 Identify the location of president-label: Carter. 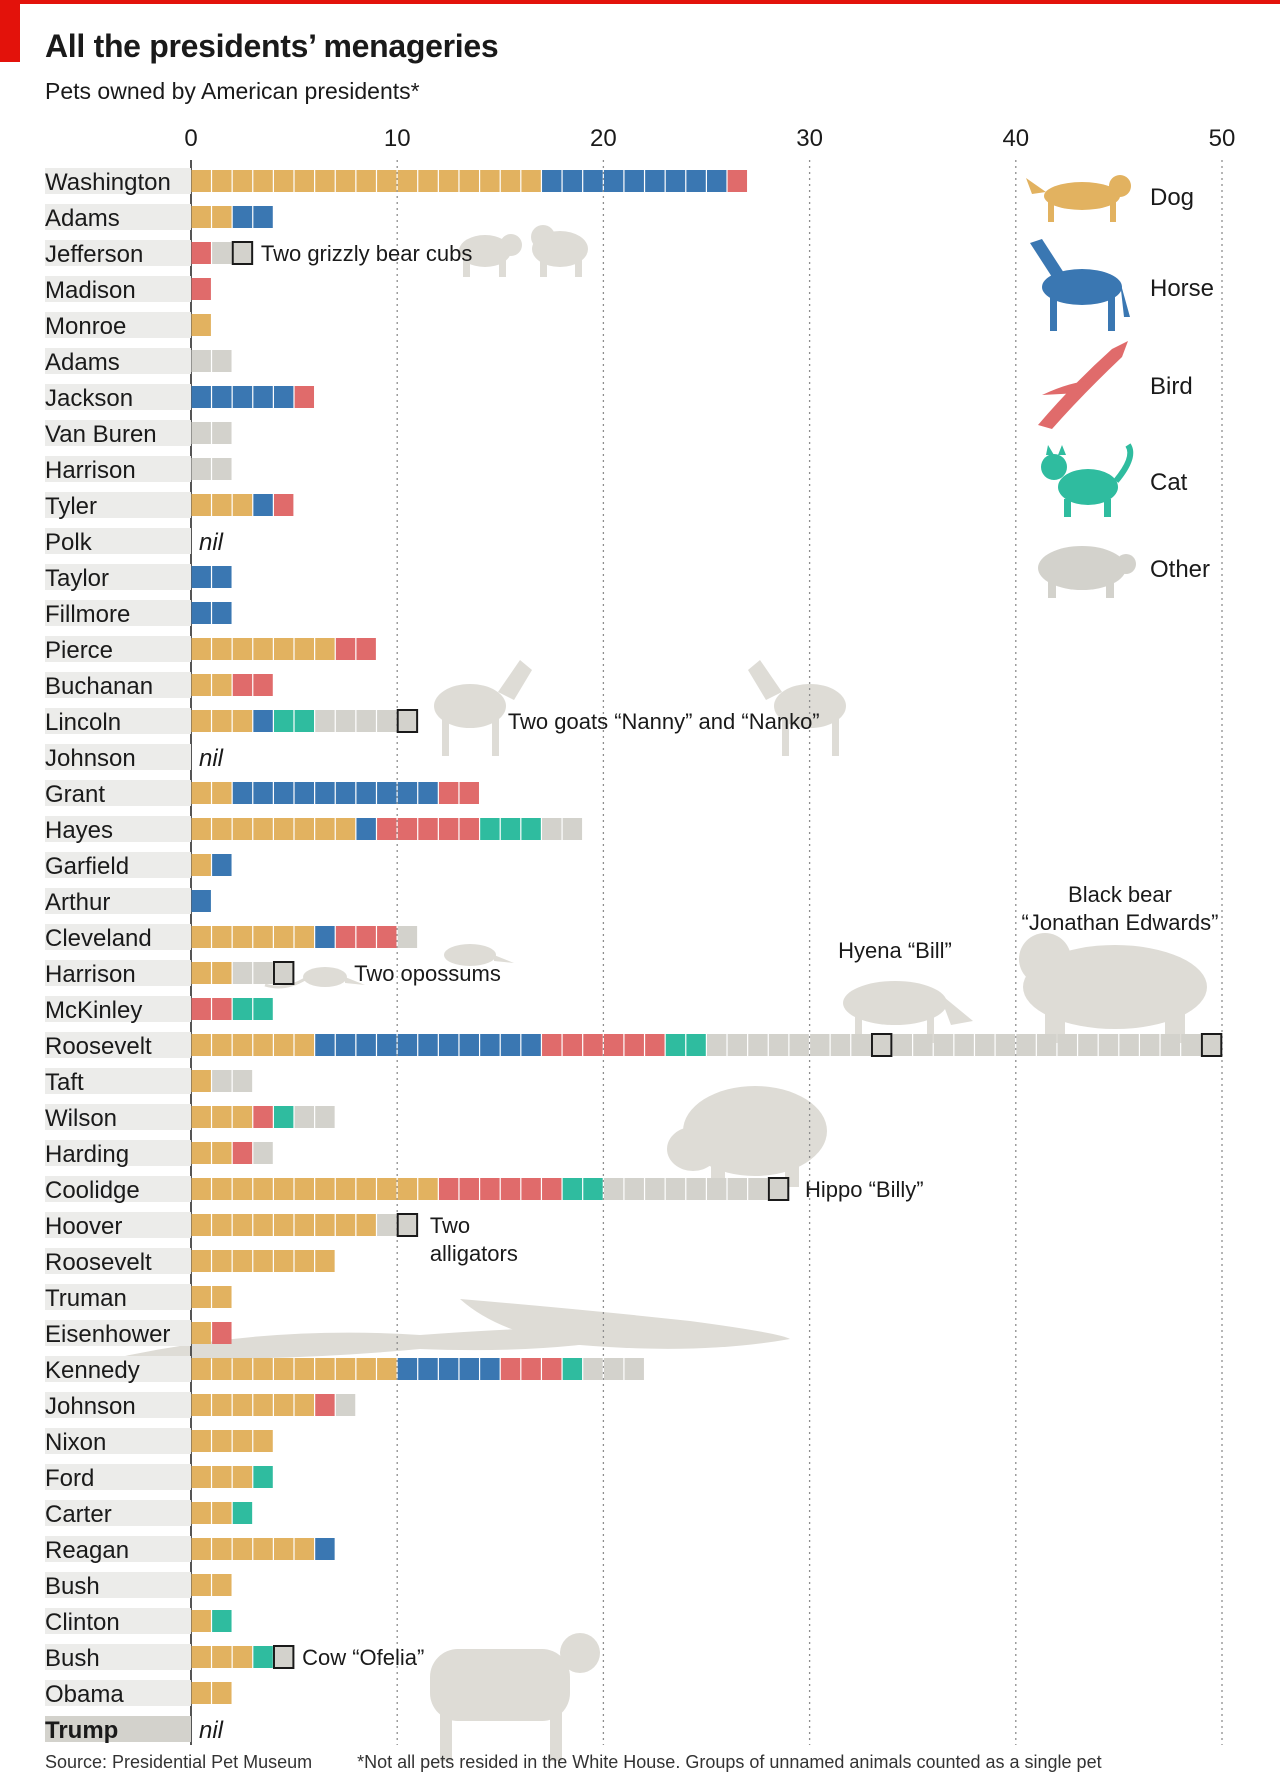
(78, 1514).